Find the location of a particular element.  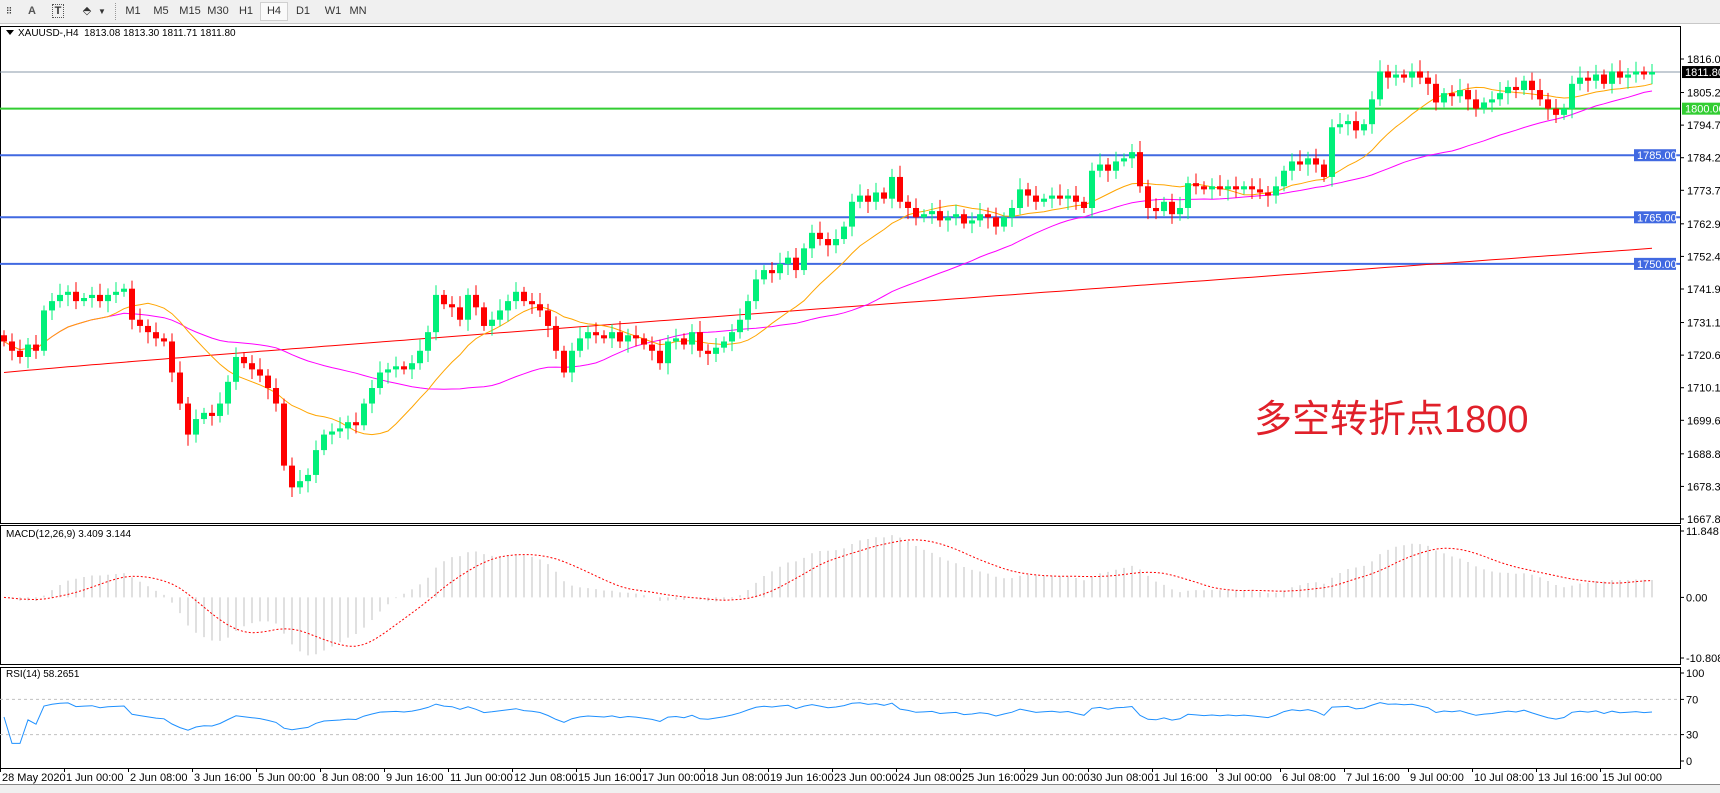

grid-icon: ⠿ is located at coordinates (9, 11).